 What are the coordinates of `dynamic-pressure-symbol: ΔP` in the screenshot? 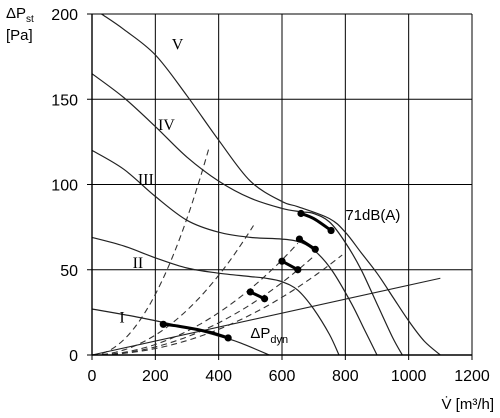 It's located at (260, 333).